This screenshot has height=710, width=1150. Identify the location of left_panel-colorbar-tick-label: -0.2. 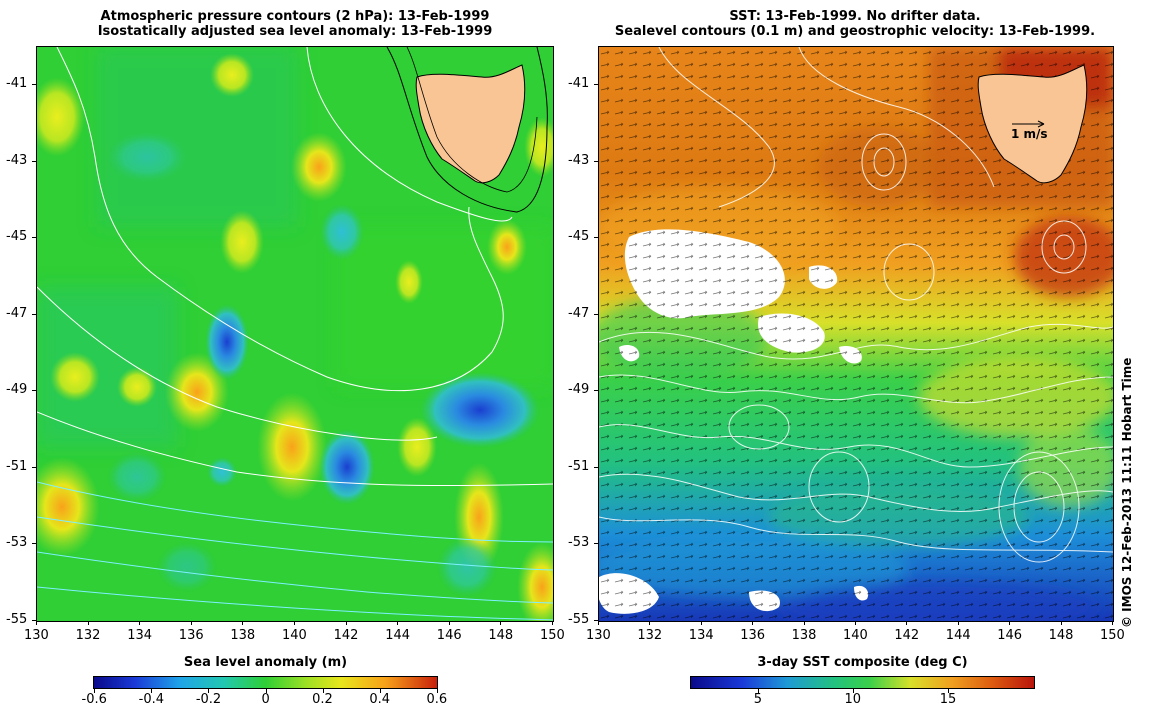
(208, 699).